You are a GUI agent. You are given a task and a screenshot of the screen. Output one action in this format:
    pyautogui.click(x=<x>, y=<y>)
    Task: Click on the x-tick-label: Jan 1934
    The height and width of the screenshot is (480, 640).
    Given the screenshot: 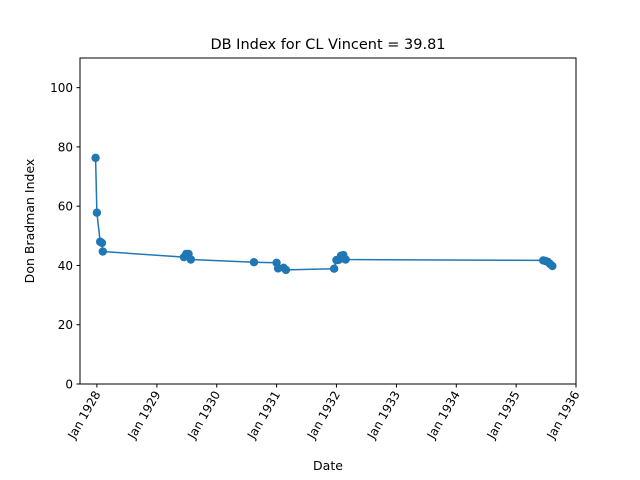 What is the action you would take?
    pyautogui.click(x=443, y=416)
    